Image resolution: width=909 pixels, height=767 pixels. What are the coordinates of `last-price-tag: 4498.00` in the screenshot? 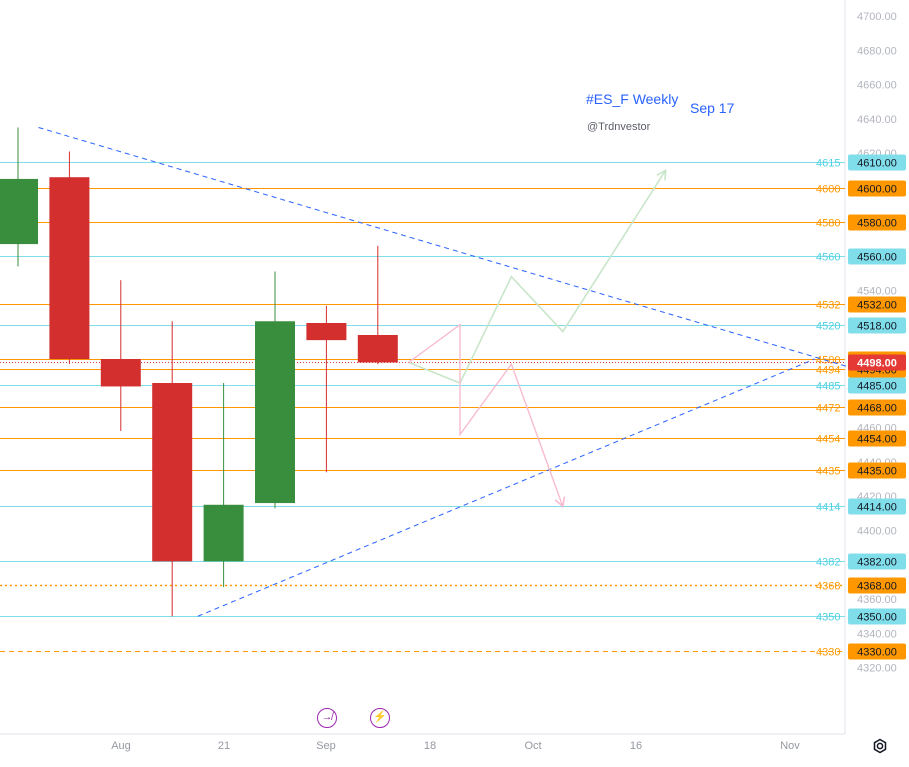 It's located at (877, 362).